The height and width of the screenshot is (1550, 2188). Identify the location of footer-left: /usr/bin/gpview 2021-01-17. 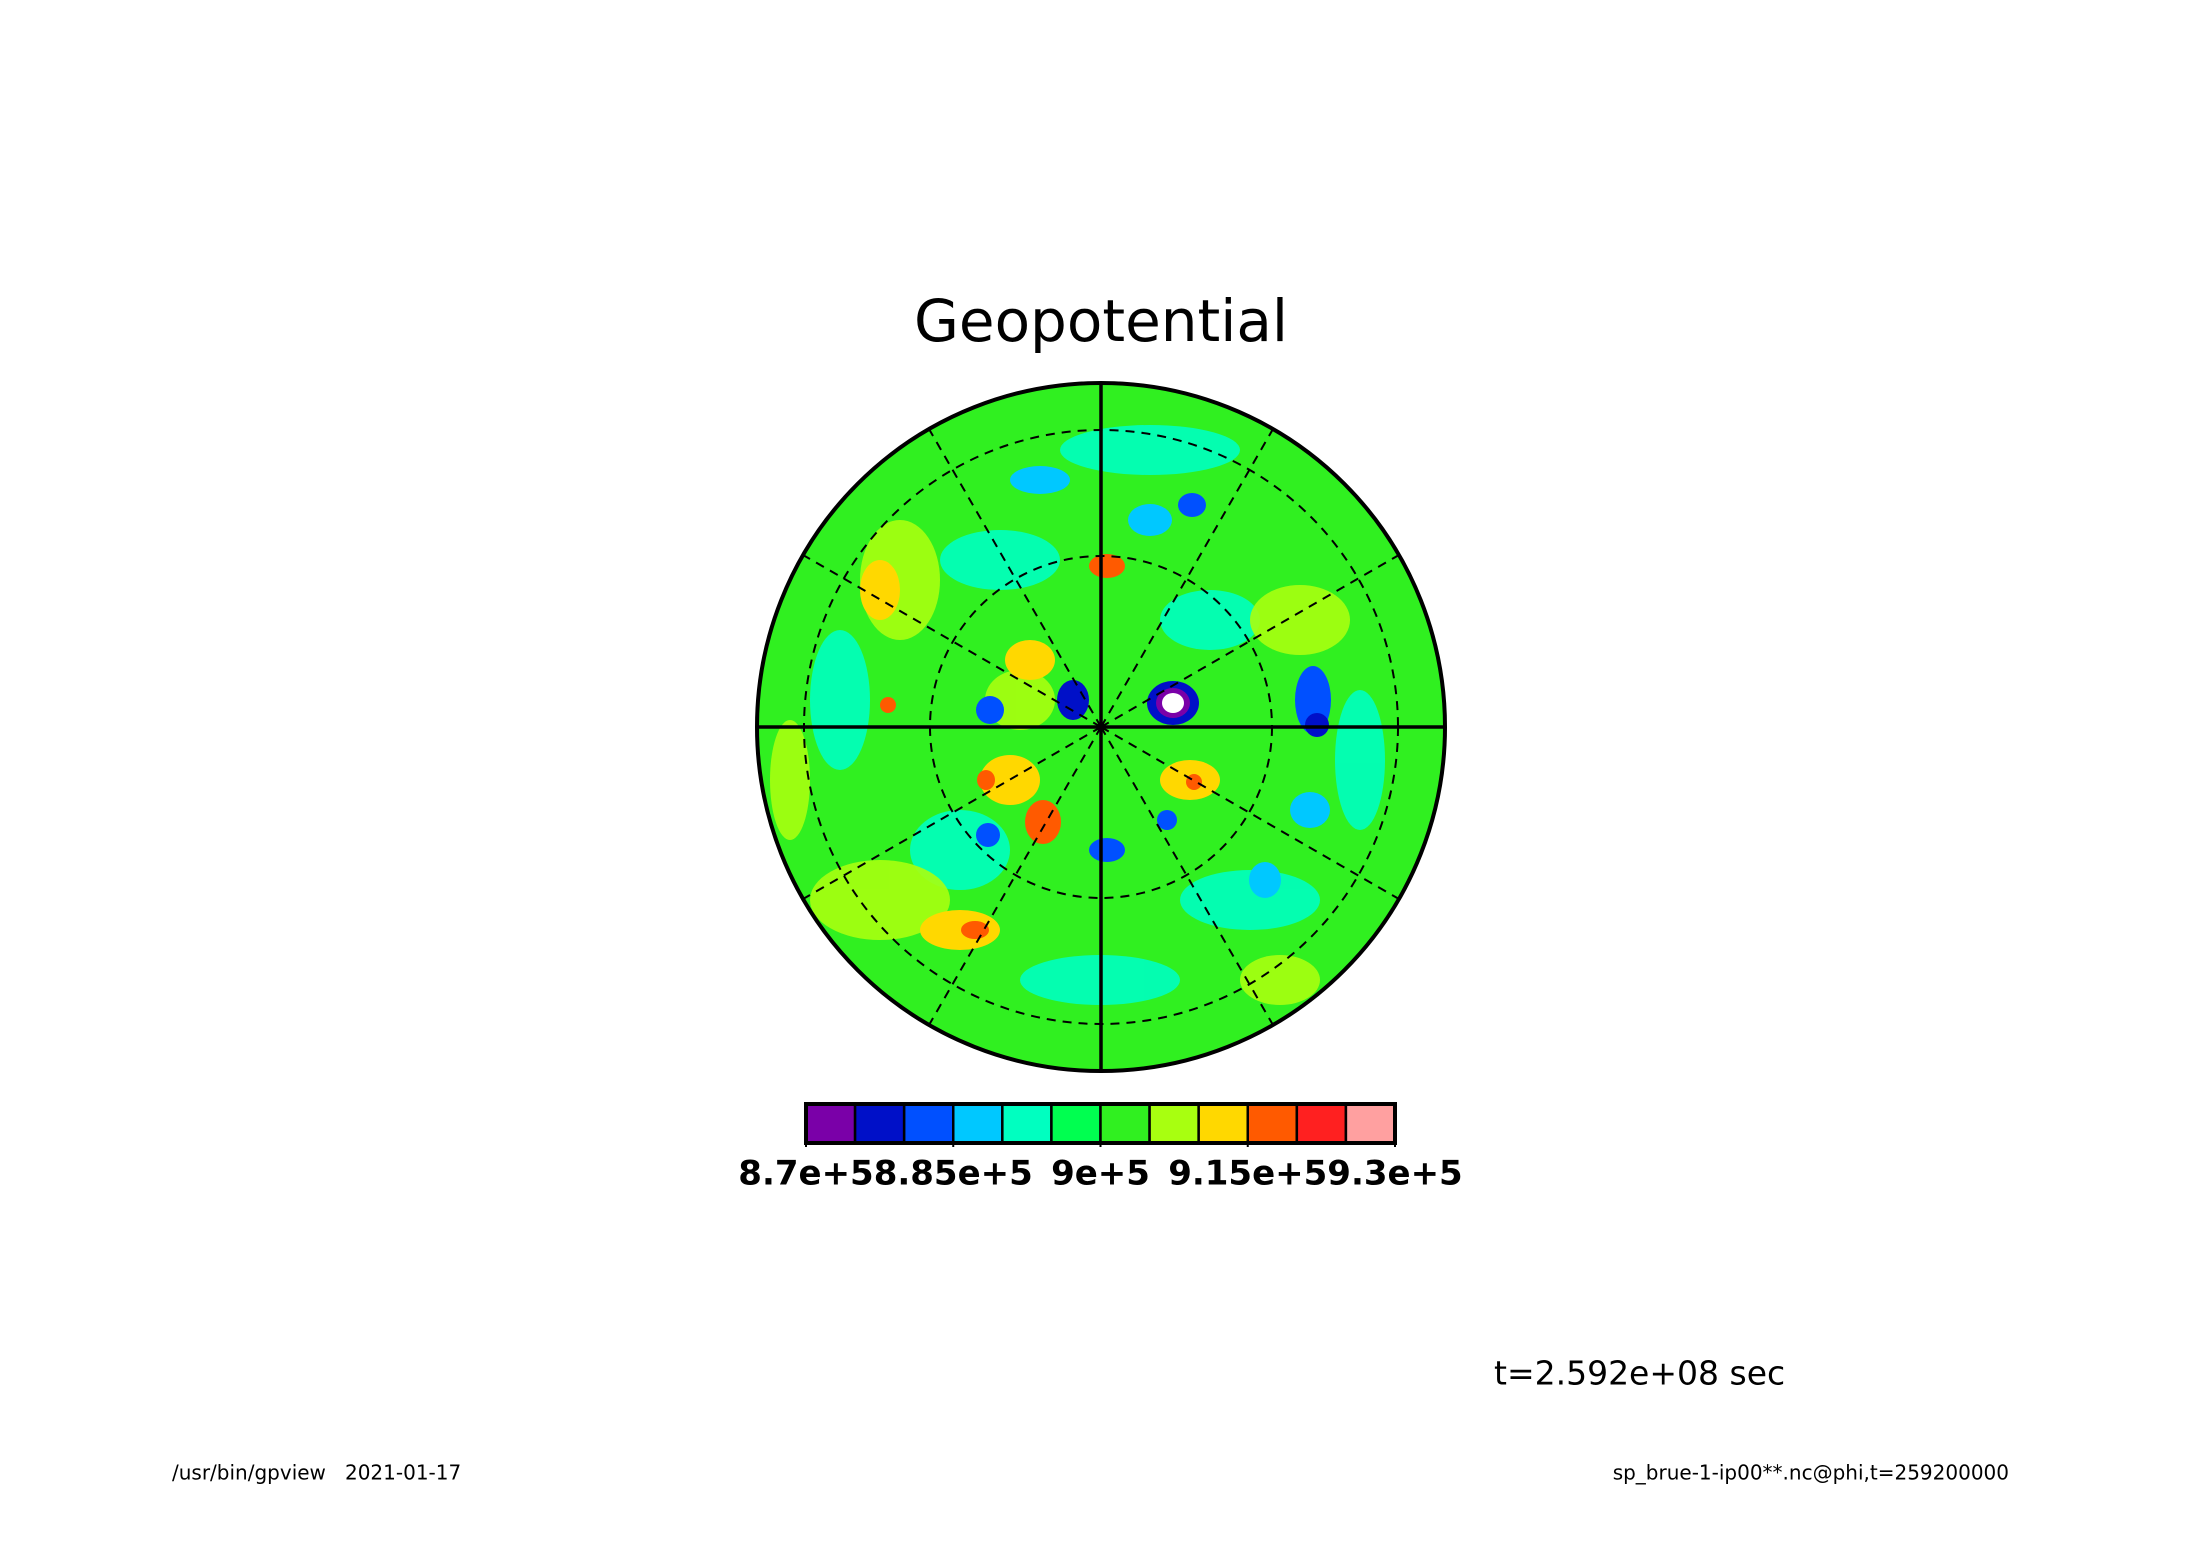
(316, 1473).